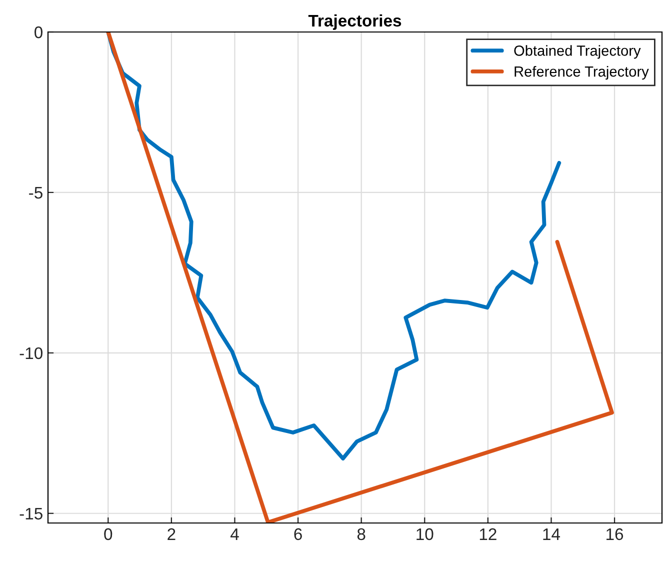  What do you see at coordinates (172, 534) in the screenshot?
I see `x-tick-label: 2` at bounding box center [172, 534].